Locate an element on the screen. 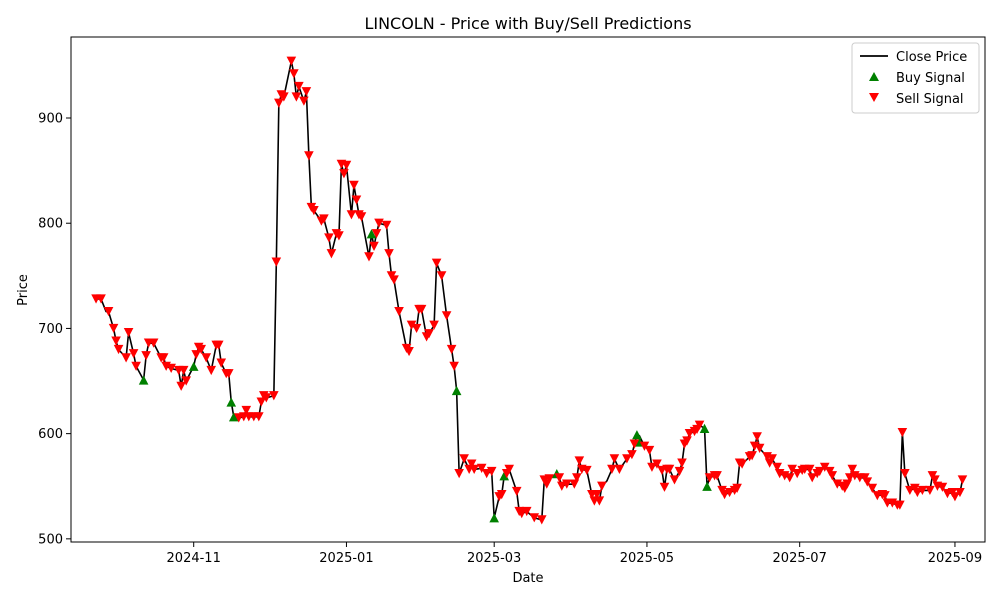  legend-entry-buy-signal: Buy Signal is located at coordinates (930, 78).